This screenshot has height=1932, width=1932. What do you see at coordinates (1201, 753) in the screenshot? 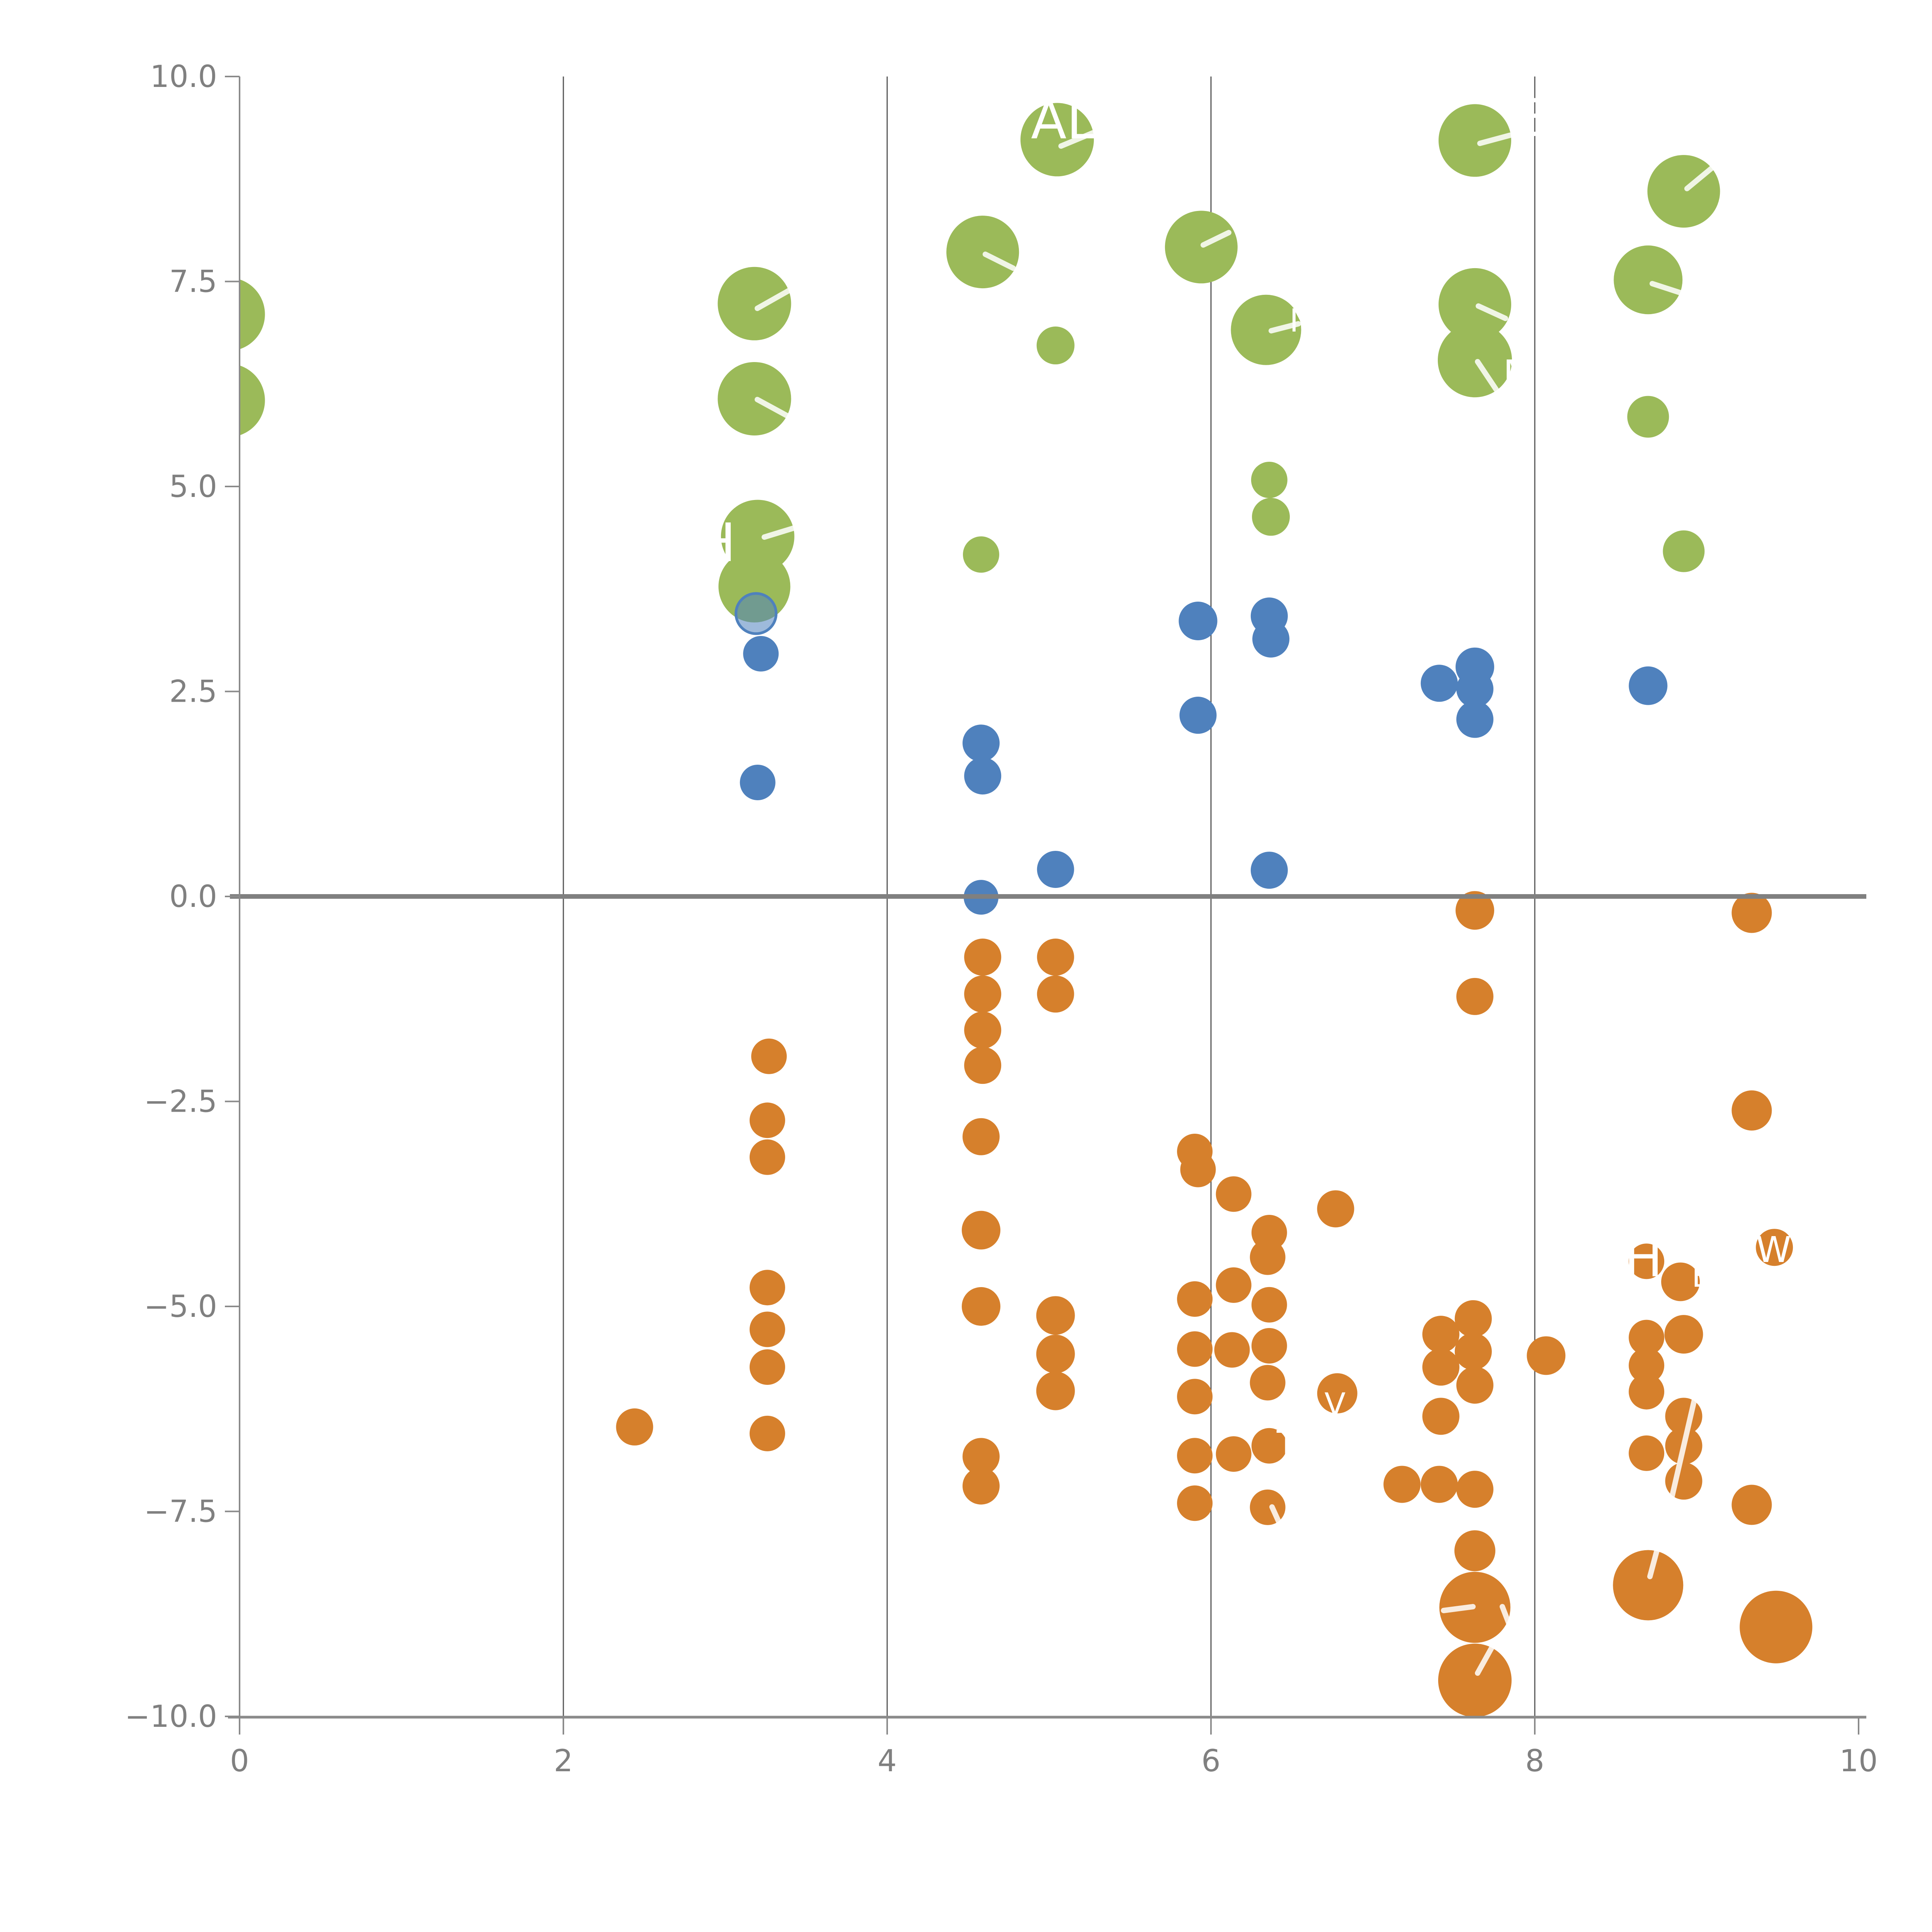
I see `series-blue` at bounding box center [1201, 753].